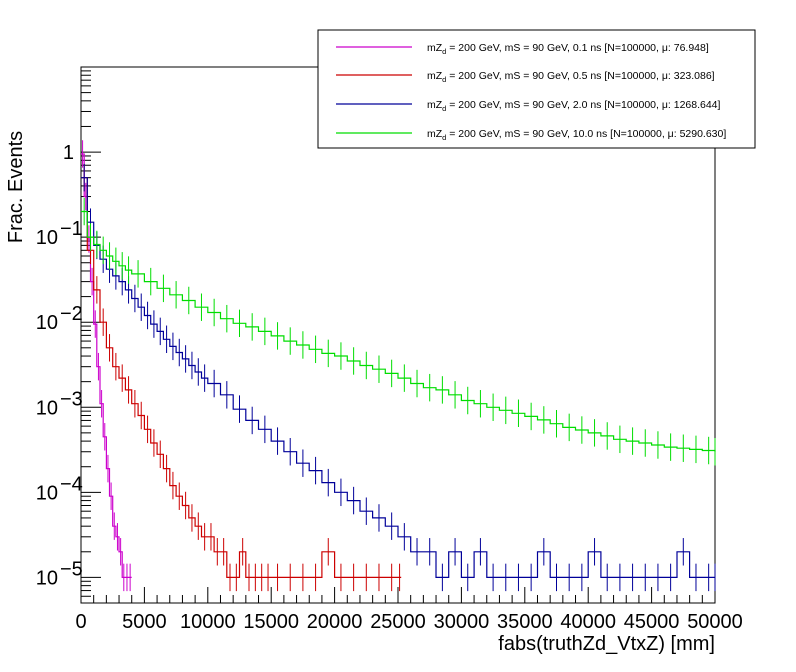  I want to click on y-axis-ticks: 10 −510 −410 −310 −210 −11, so click(68, 331).